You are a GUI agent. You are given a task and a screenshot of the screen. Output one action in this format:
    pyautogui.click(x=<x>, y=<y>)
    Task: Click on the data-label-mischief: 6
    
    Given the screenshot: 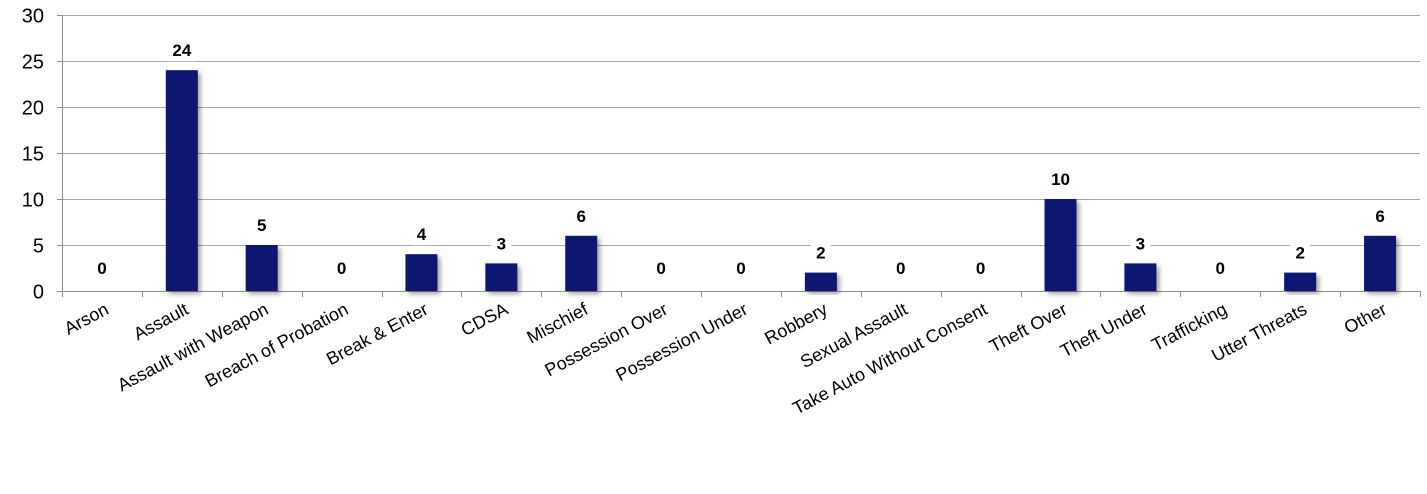 What is the action you would take?
    pyautogui.click(x=581, y=216)
    